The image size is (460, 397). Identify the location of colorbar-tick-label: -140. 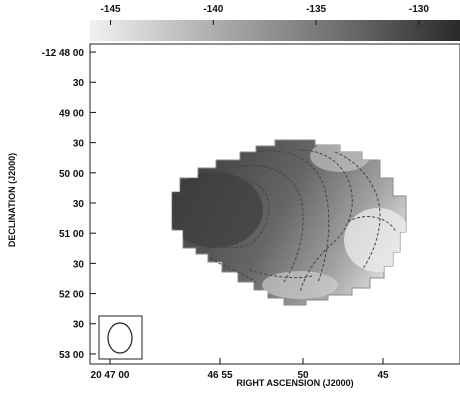
(213, 9).